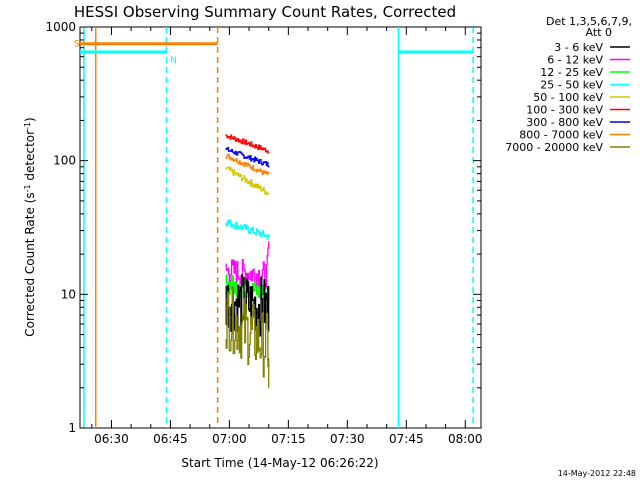 The height and width of the screenshot is (480, 640). Describe the element at coordinates (229, 439) in the screenshot. I see `x-tick-label: 07:00` at that location.